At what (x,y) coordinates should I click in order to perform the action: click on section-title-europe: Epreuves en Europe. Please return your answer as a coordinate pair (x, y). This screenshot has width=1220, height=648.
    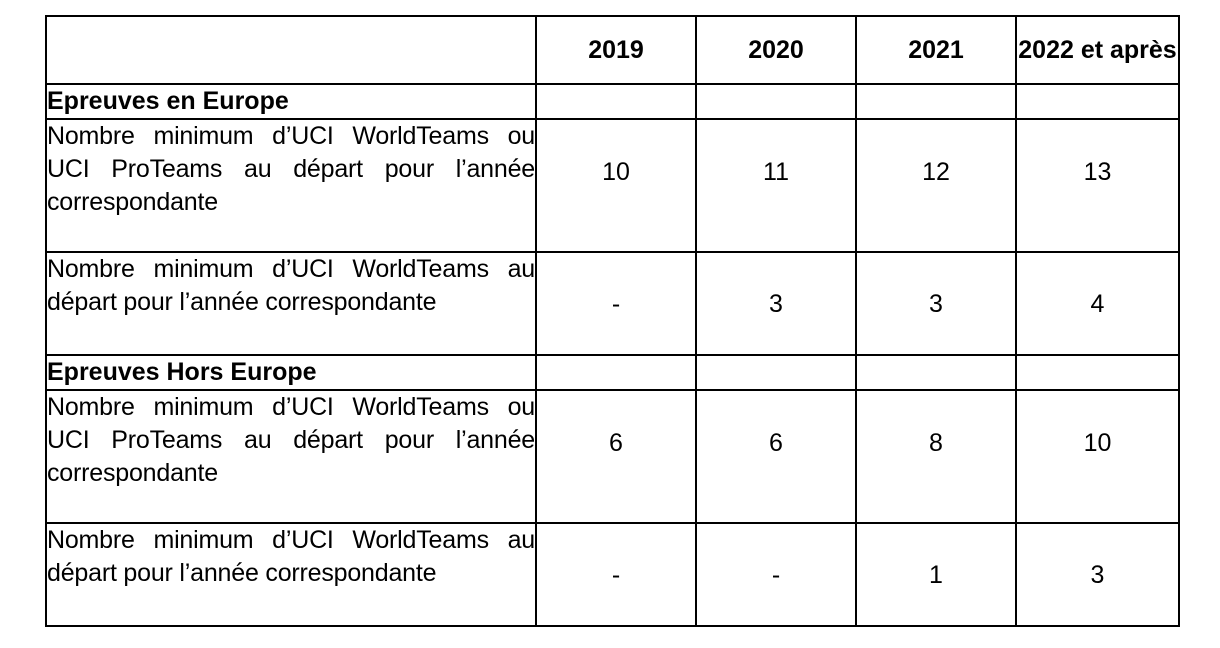
    Looking at the image, I should click on (291, 101).